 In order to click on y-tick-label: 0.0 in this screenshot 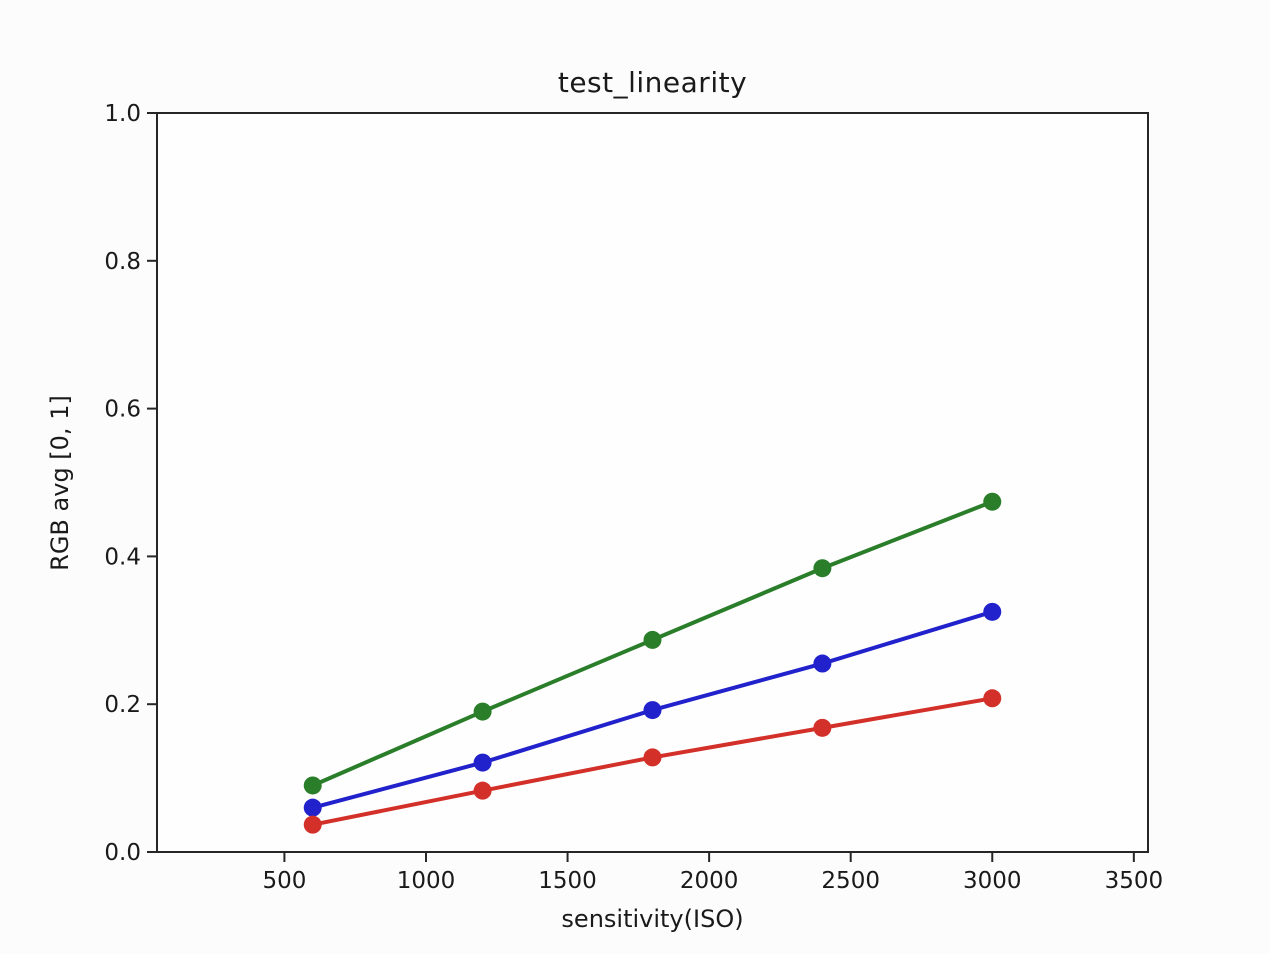, I will do `click(122, 853)`.